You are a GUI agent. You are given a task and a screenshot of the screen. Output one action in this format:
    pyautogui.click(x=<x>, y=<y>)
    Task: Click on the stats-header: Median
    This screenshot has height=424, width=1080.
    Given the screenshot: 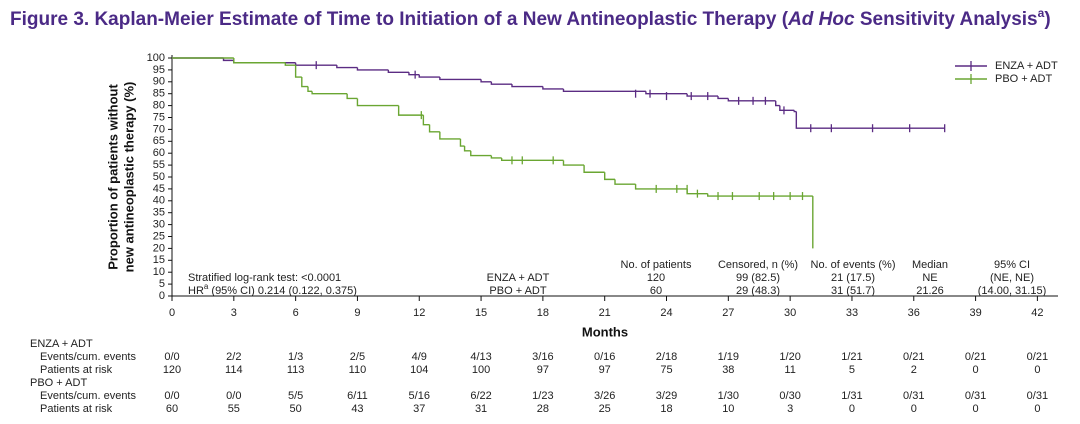 What is the action you would take?
    pyautogui.click(x=930, y=265)
    